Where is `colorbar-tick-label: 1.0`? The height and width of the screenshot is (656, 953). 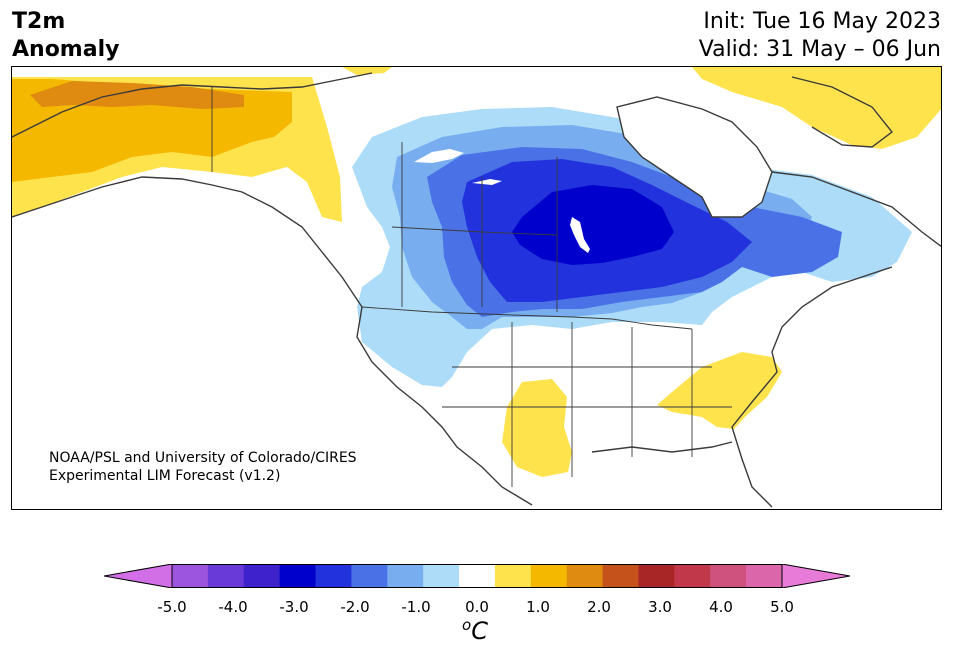
colorbar-tick-label: 1.0 is located at coordinates (538, 607).